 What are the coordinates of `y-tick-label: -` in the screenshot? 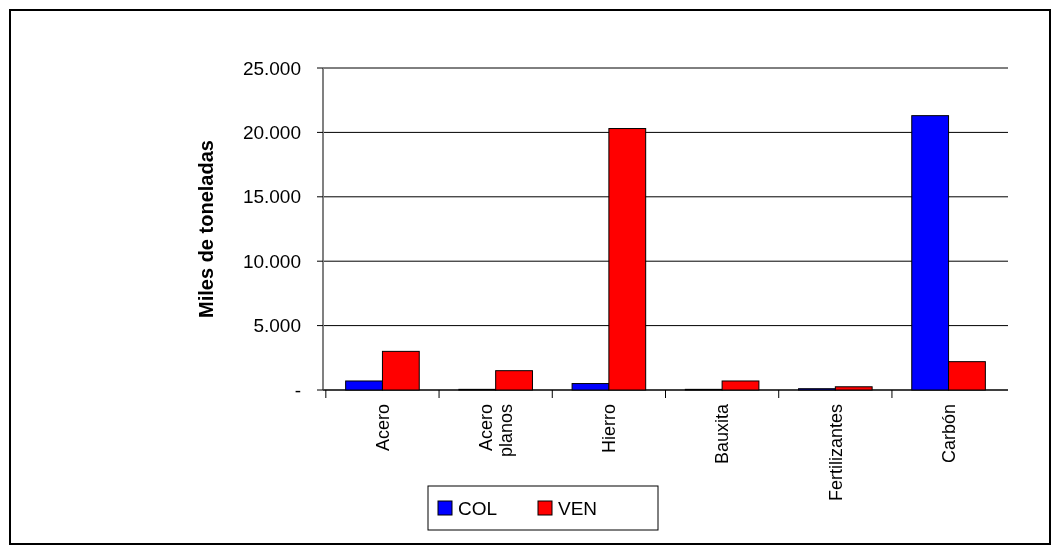 It's located at (297, 390).